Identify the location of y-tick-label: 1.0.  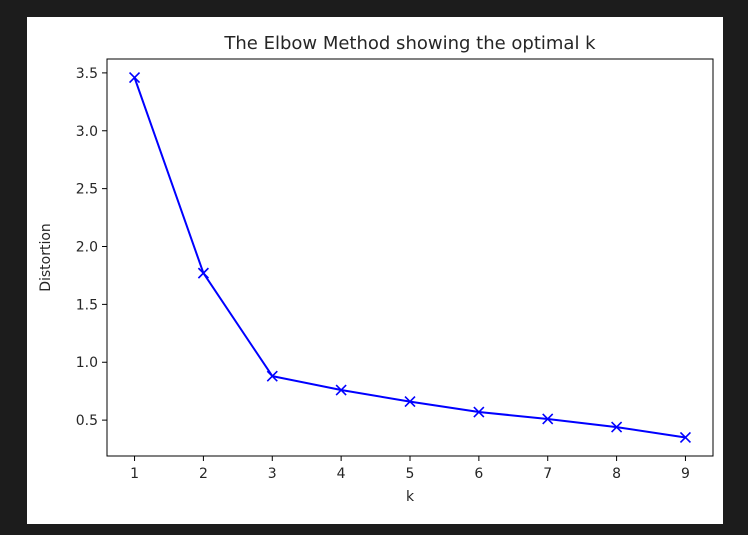
(87, 363).